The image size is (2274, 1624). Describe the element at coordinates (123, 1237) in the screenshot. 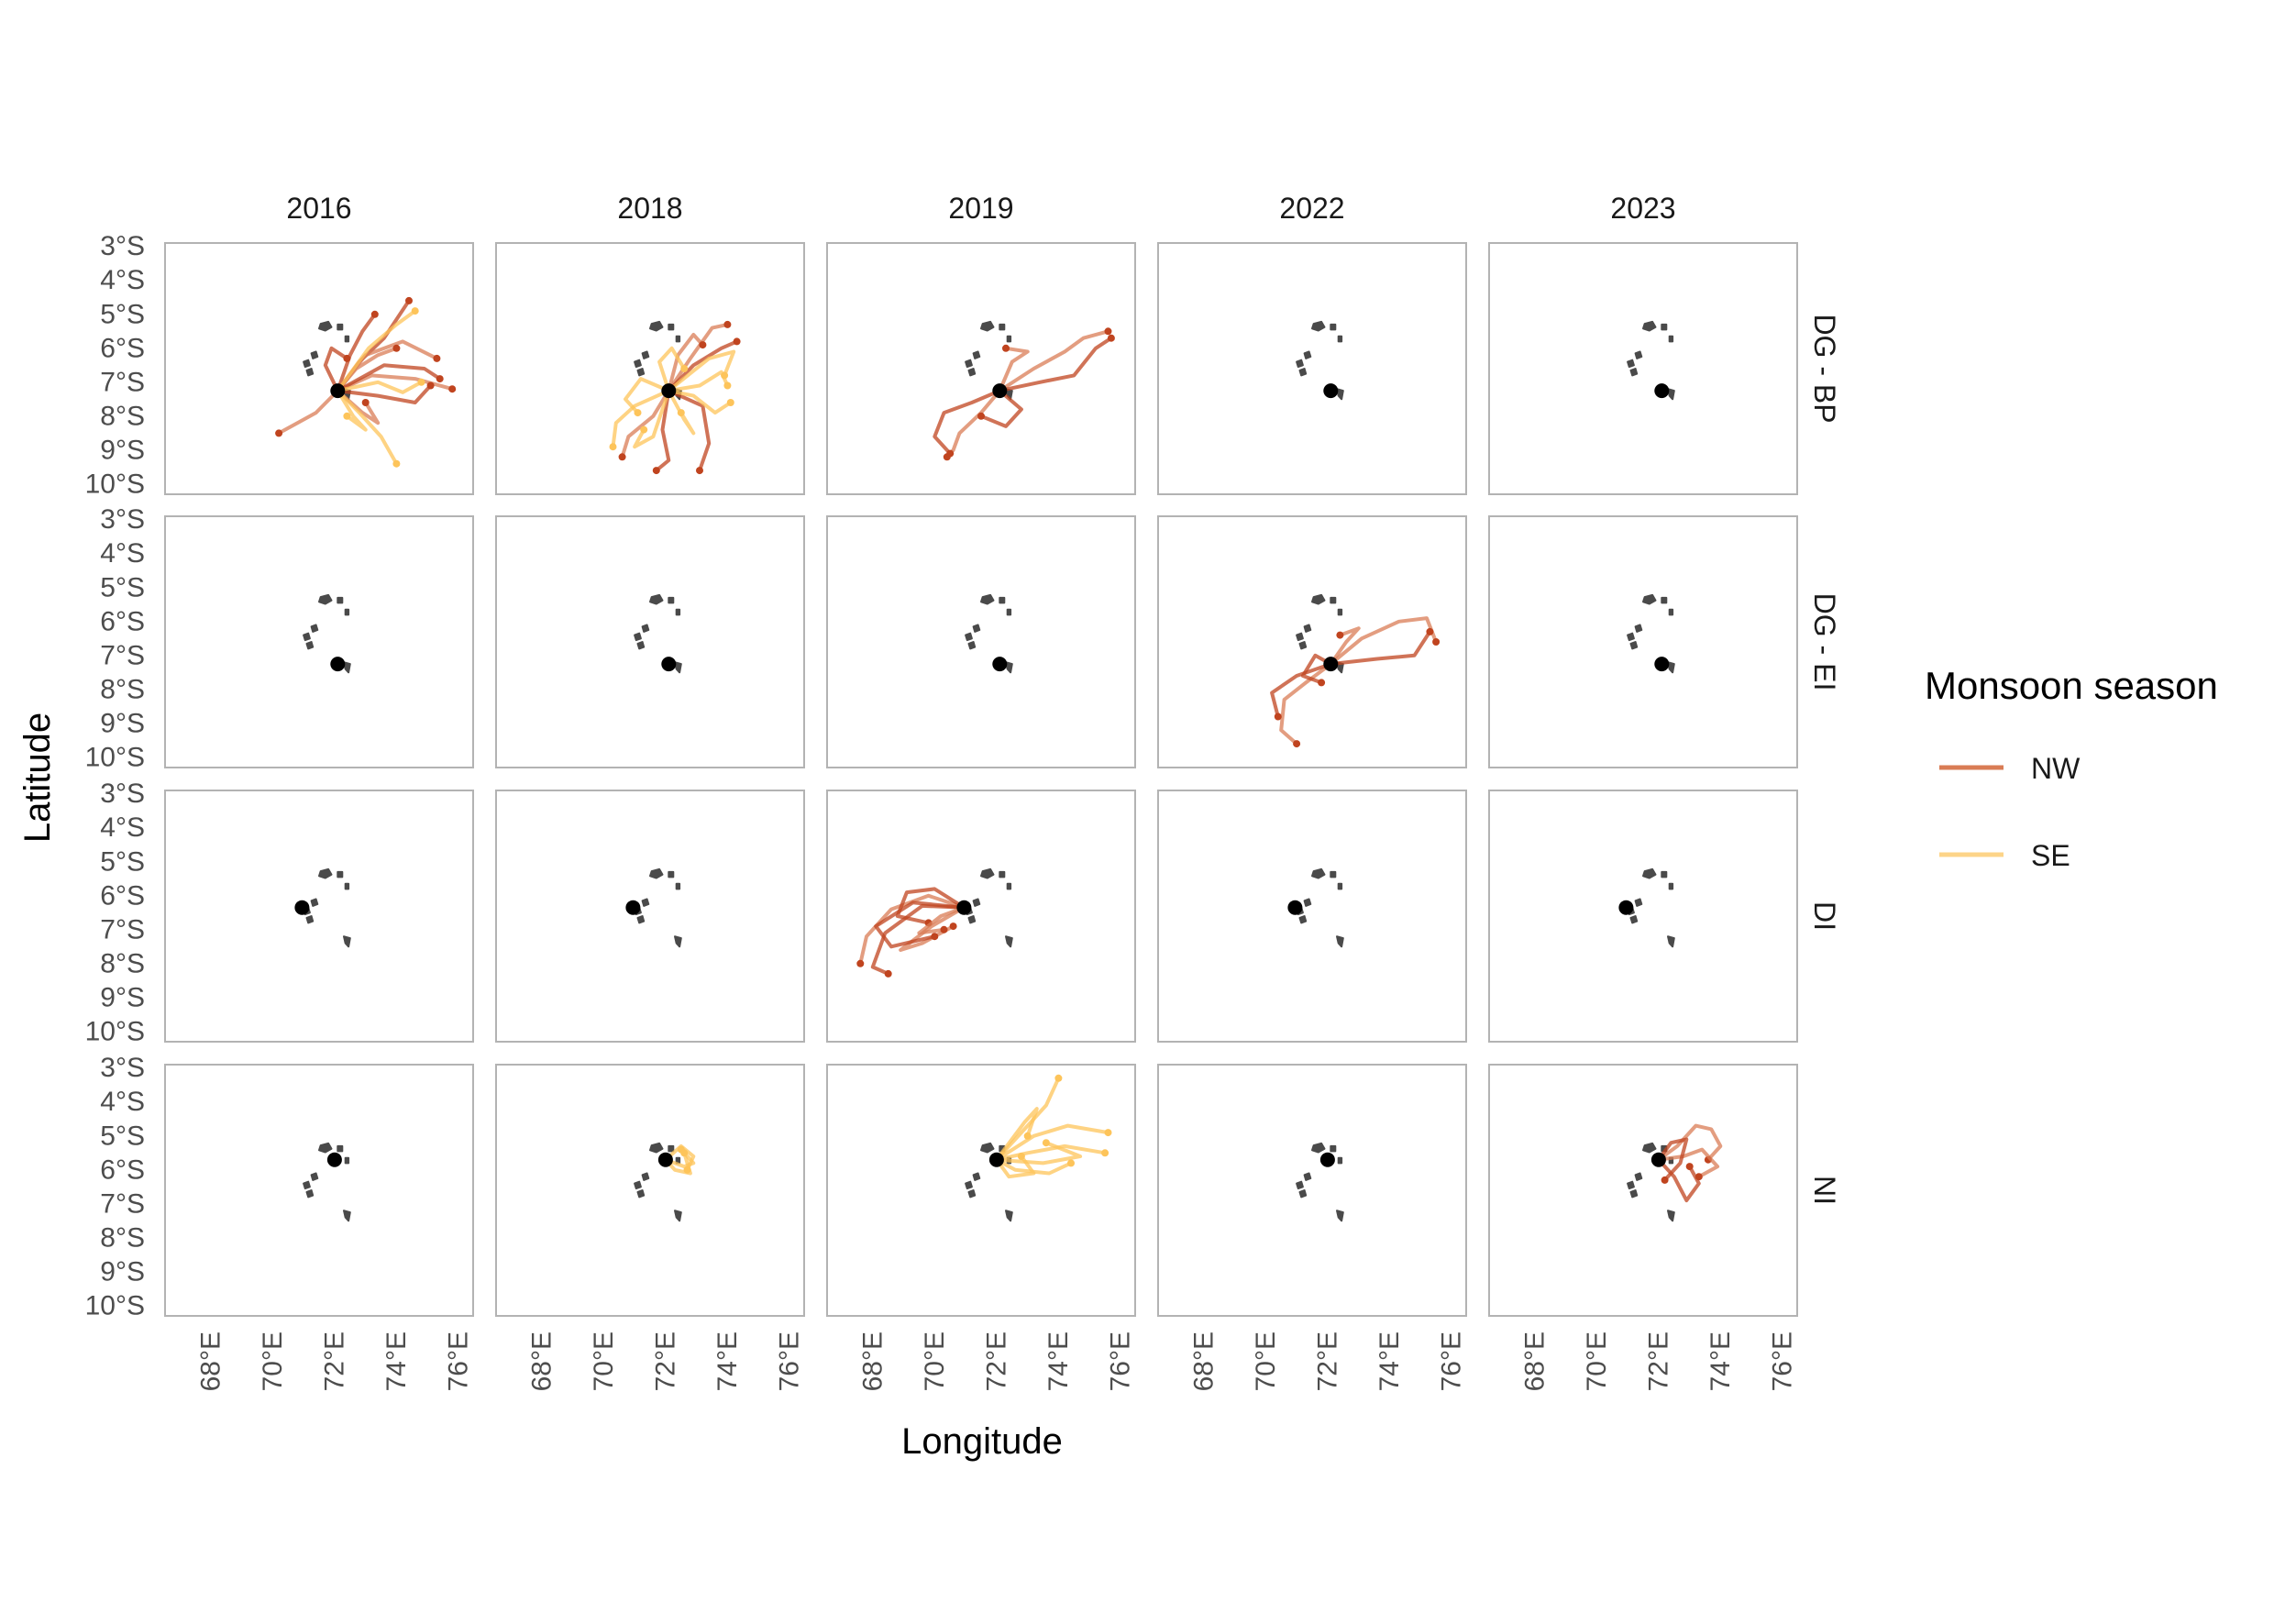

I see `y-tick-label: 8°S` at that location.